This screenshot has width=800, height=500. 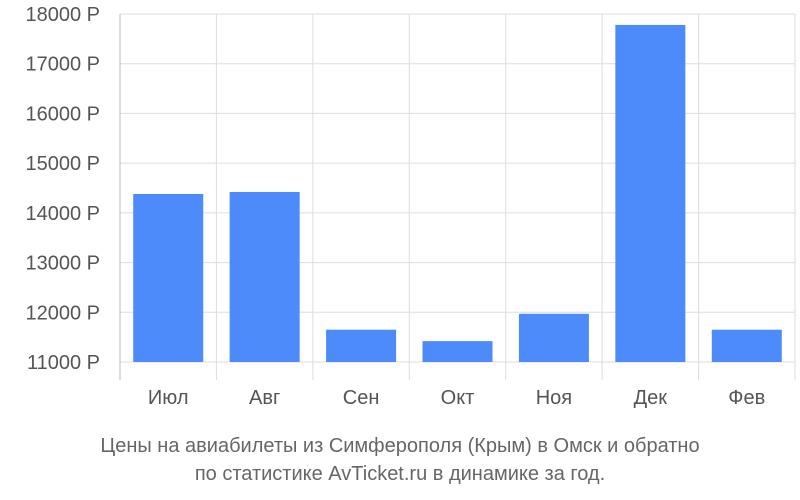 What do you see at coordinates (62, 264) in the screenshot?
I see `y-tick-label: 13000 Р` at bounding box center [62, 264].